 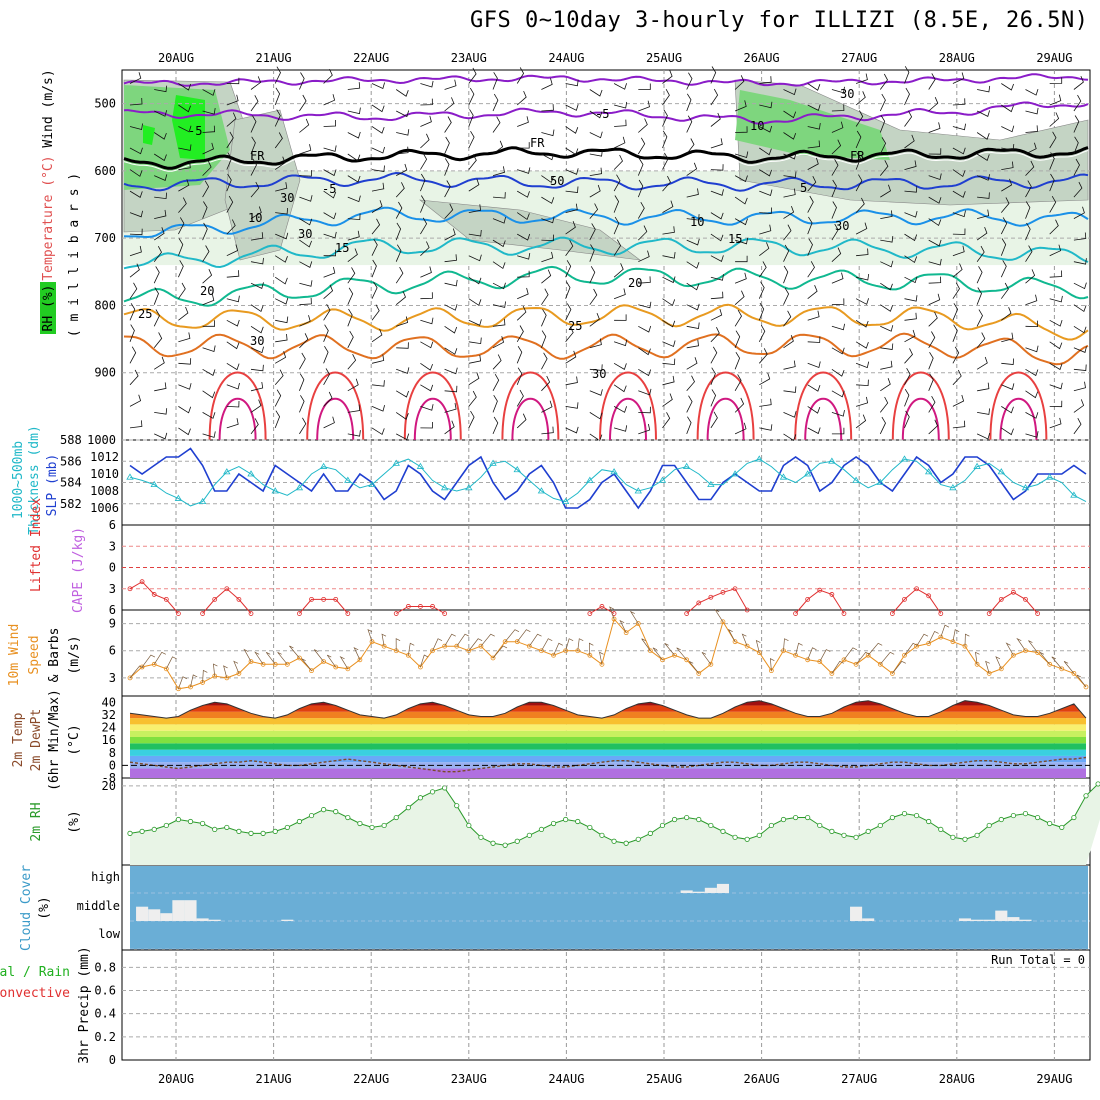 I want to click on cloud-background, so click(x=609, y=907).